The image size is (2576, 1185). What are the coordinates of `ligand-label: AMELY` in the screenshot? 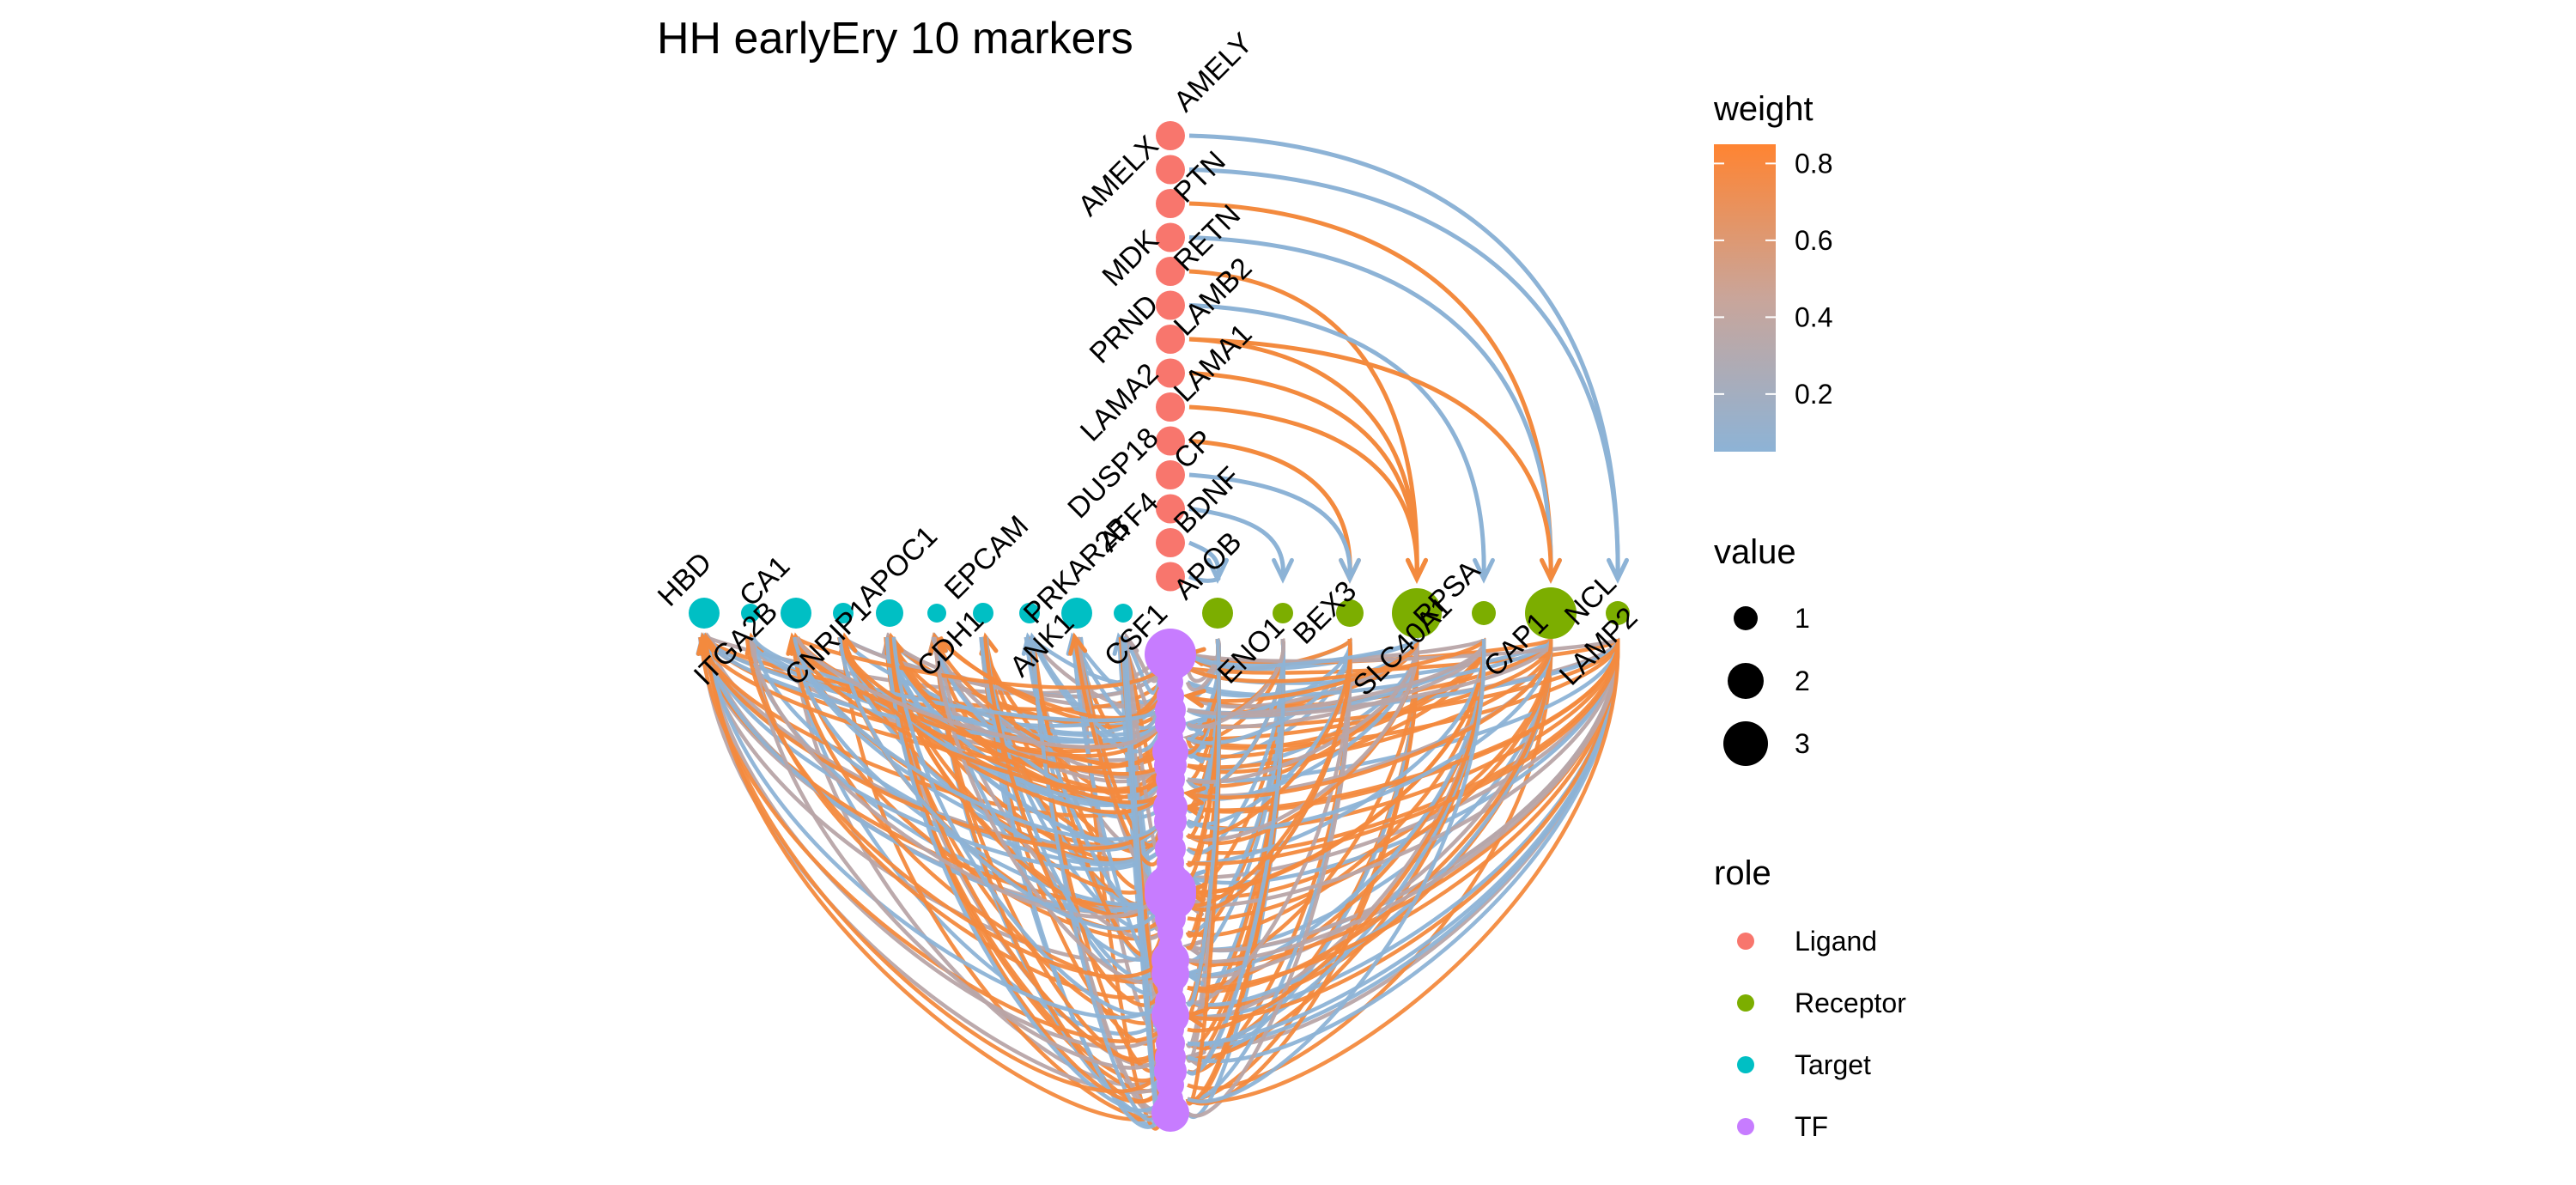 It's located at (1214, 72).